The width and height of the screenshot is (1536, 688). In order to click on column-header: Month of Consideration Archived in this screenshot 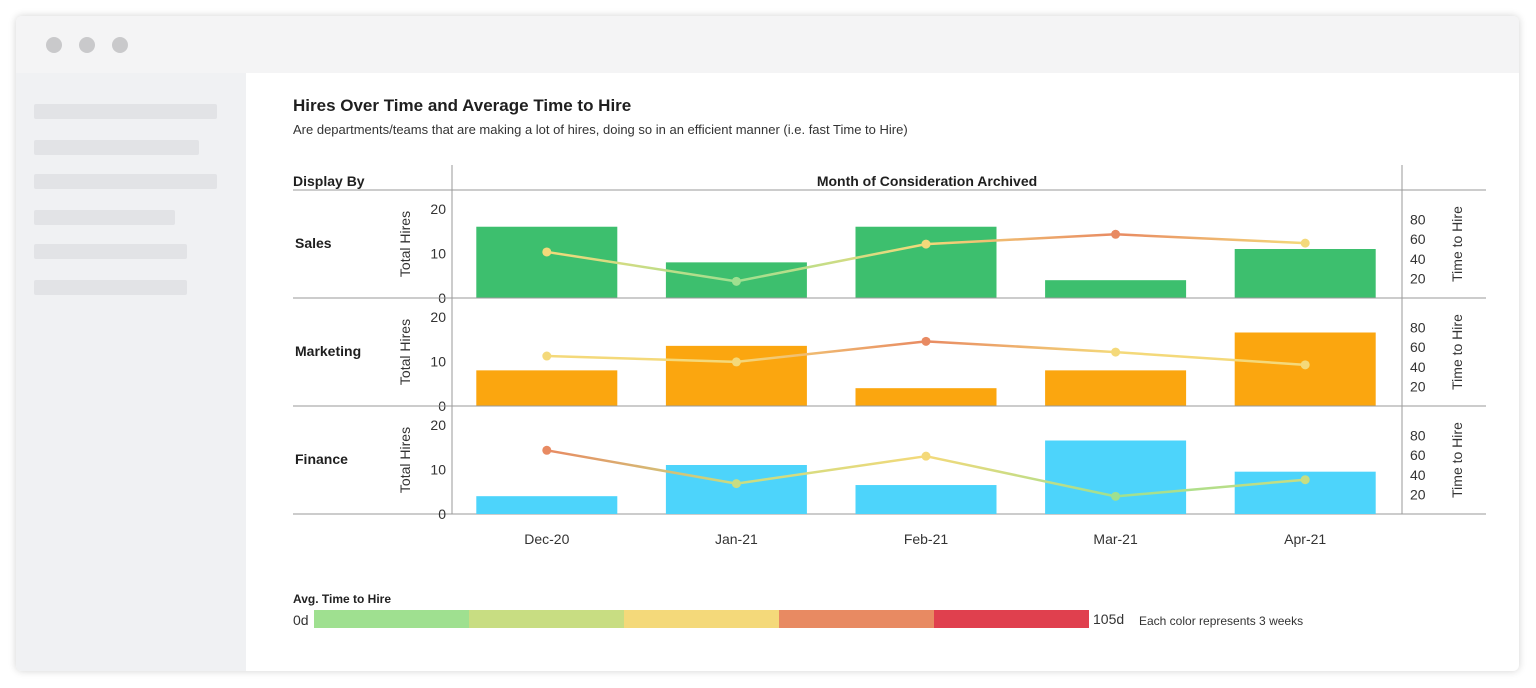, I will do `click(927, 181)`.